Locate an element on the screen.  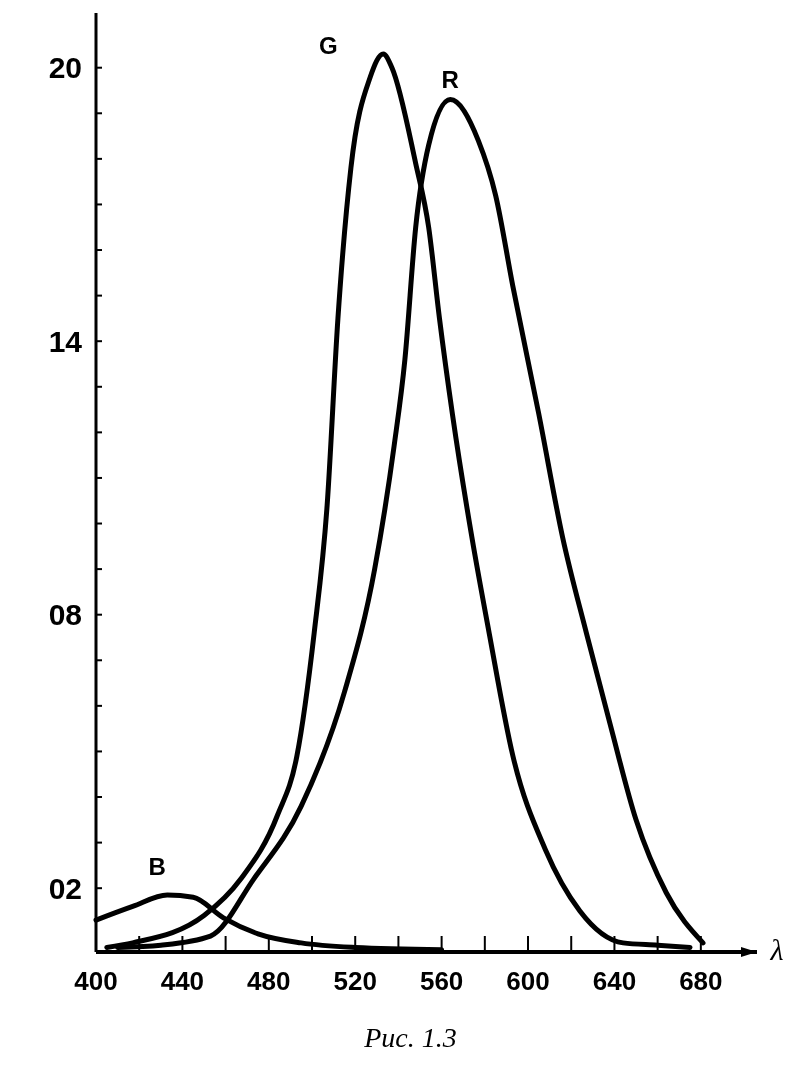
series-label: G is located at coordinates (328, 46).